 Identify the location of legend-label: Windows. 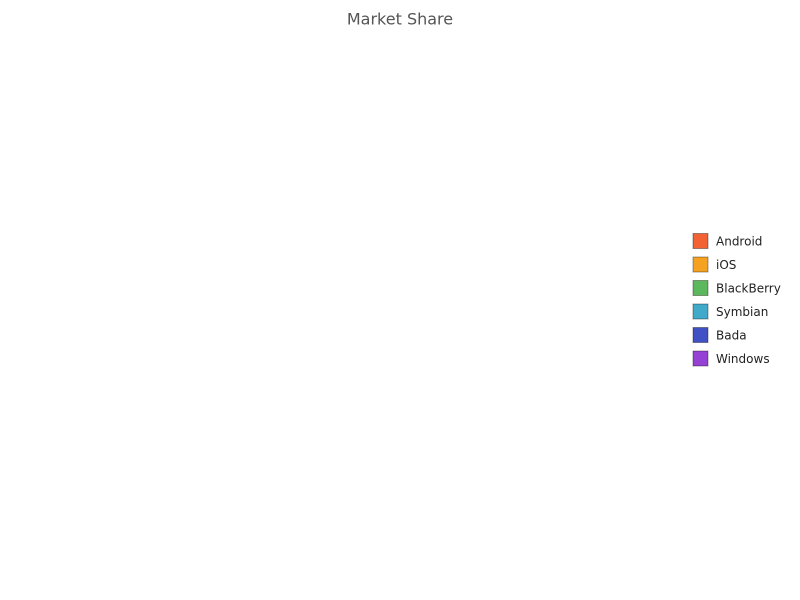
(743, 359).